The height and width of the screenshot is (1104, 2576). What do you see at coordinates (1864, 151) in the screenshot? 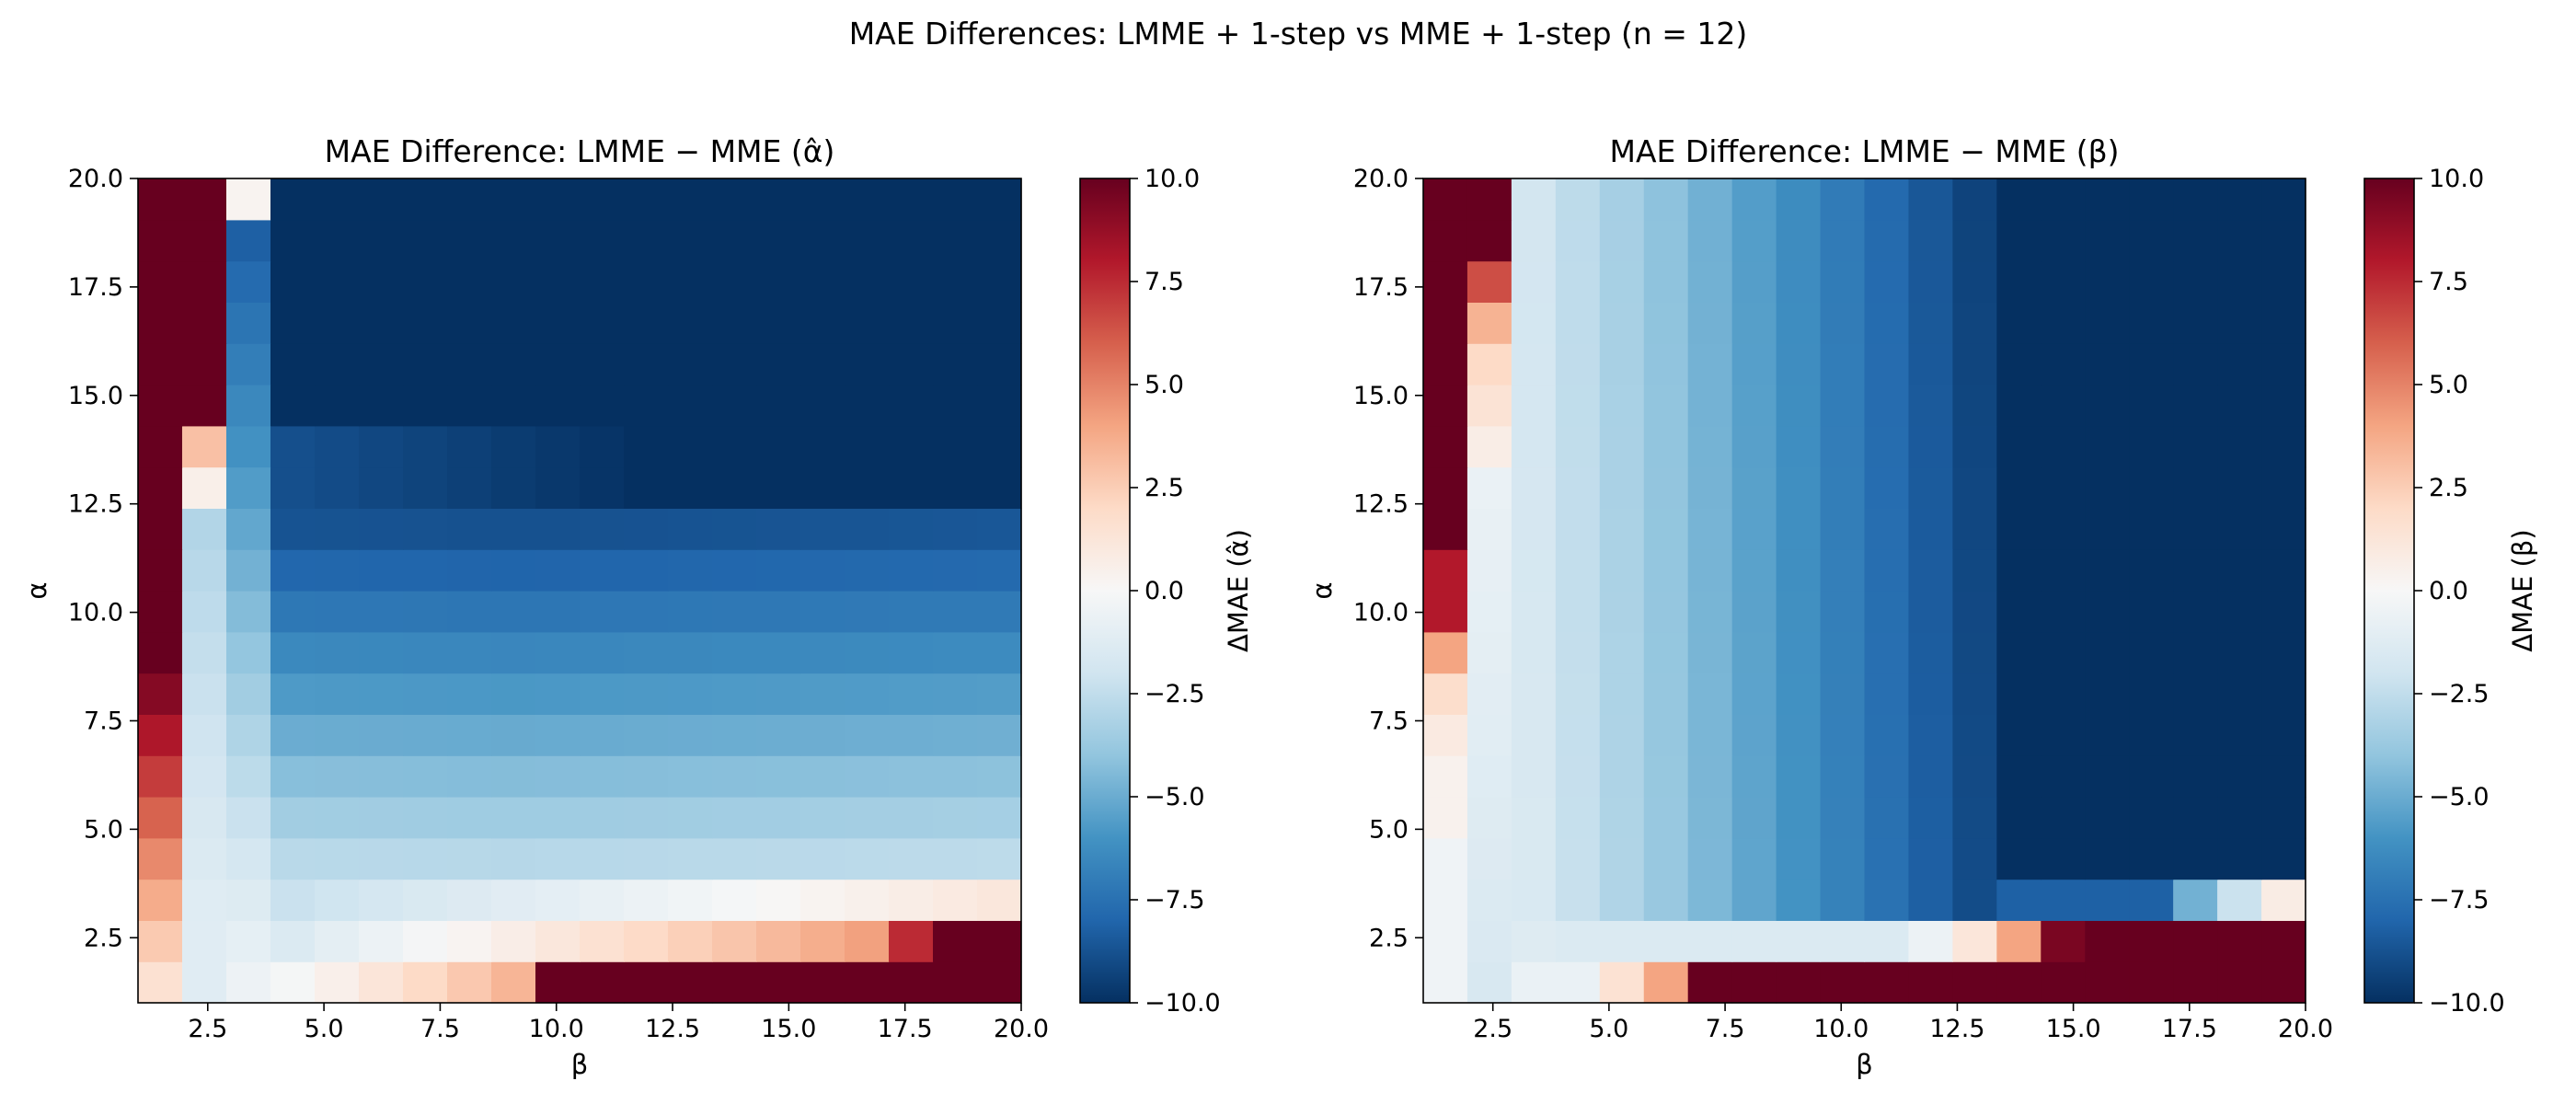
I see `panel-title: MAE Difference: LMME − MME (β)` at bounding box center [1864, 151].